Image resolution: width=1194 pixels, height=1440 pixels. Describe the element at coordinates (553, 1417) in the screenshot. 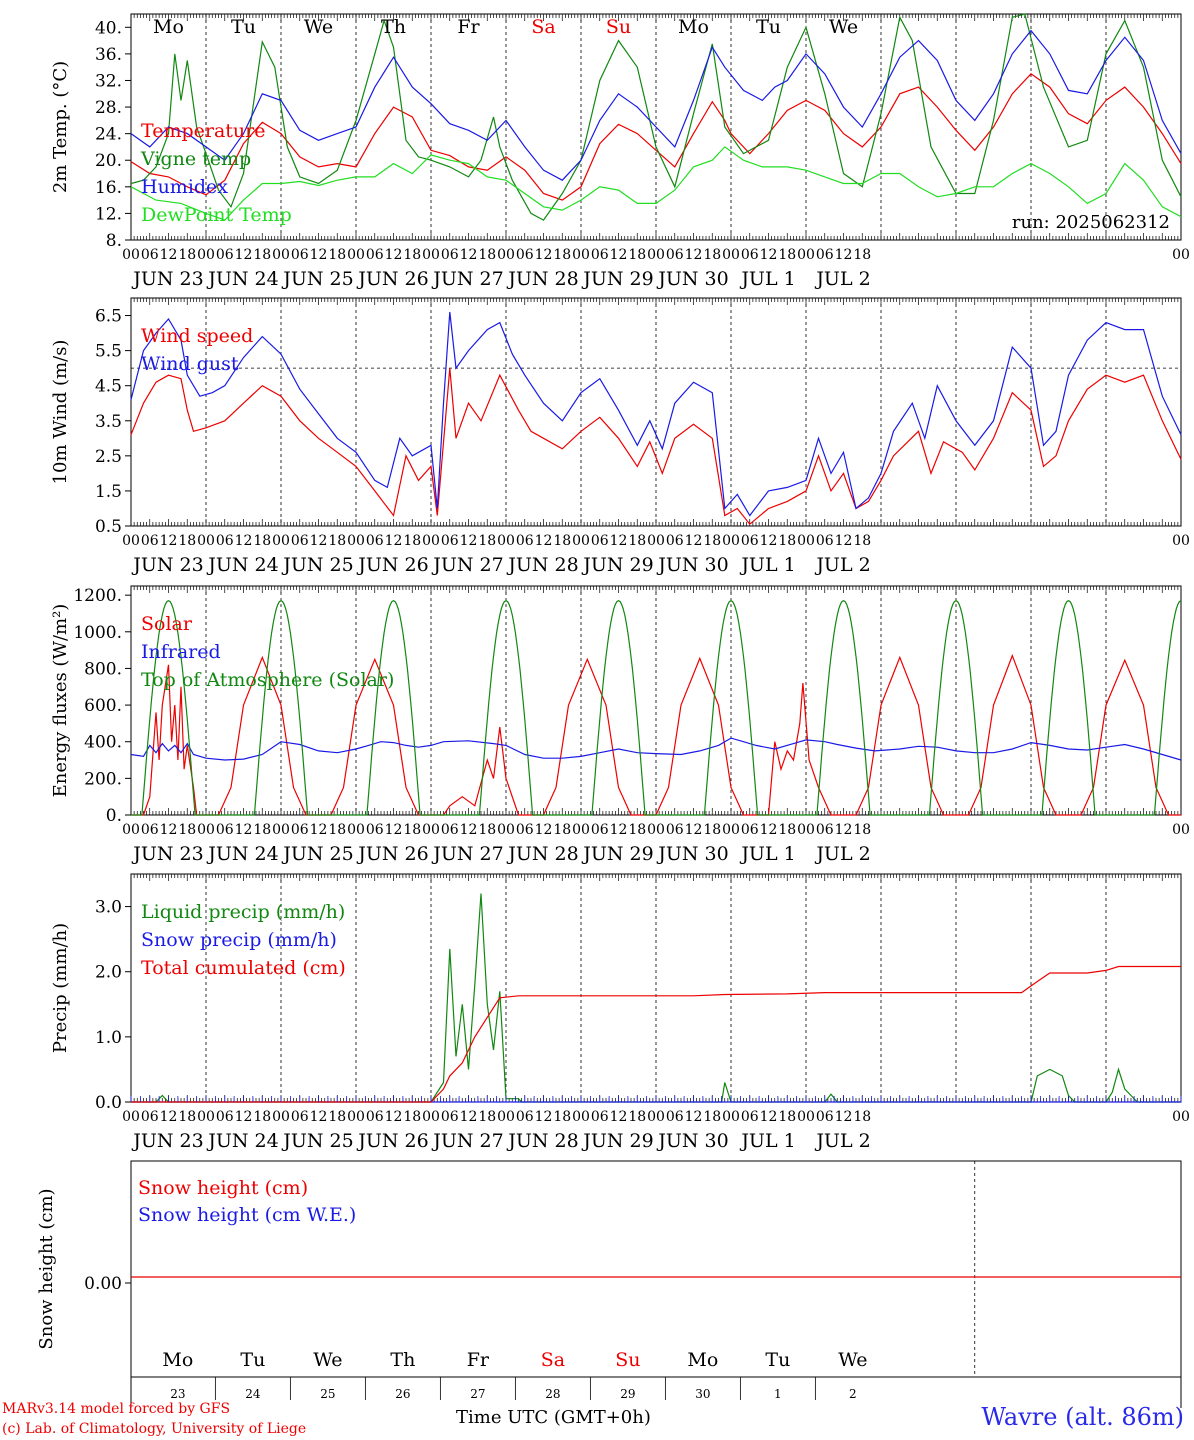

I see `x-axis-title: Time UTC (GMT+0h)` at that location.